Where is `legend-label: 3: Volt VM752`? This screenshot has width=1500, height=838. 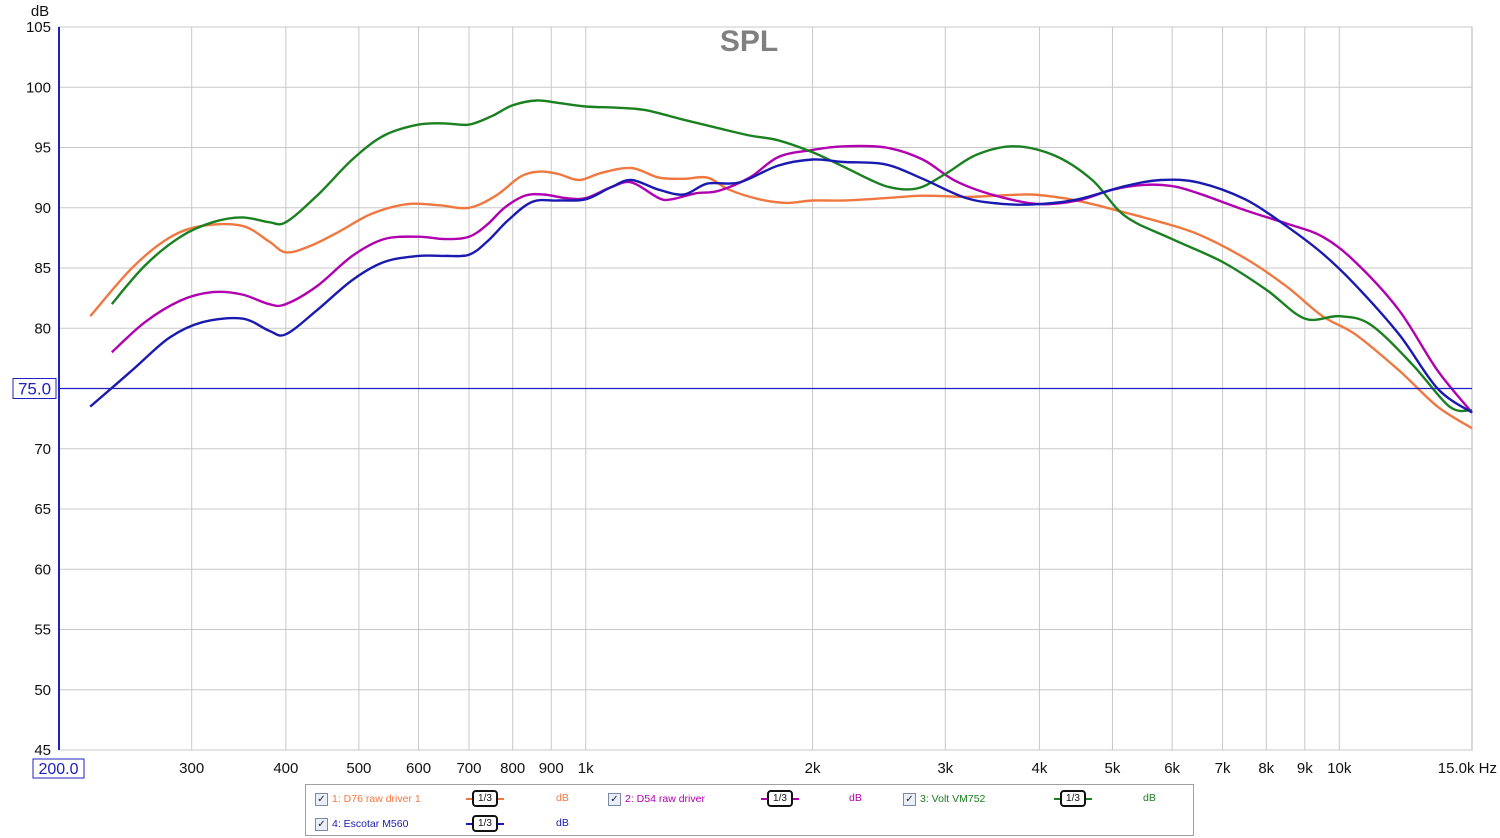
legend-label: 3: Volt VM752 is located at coordinates (953, 799).